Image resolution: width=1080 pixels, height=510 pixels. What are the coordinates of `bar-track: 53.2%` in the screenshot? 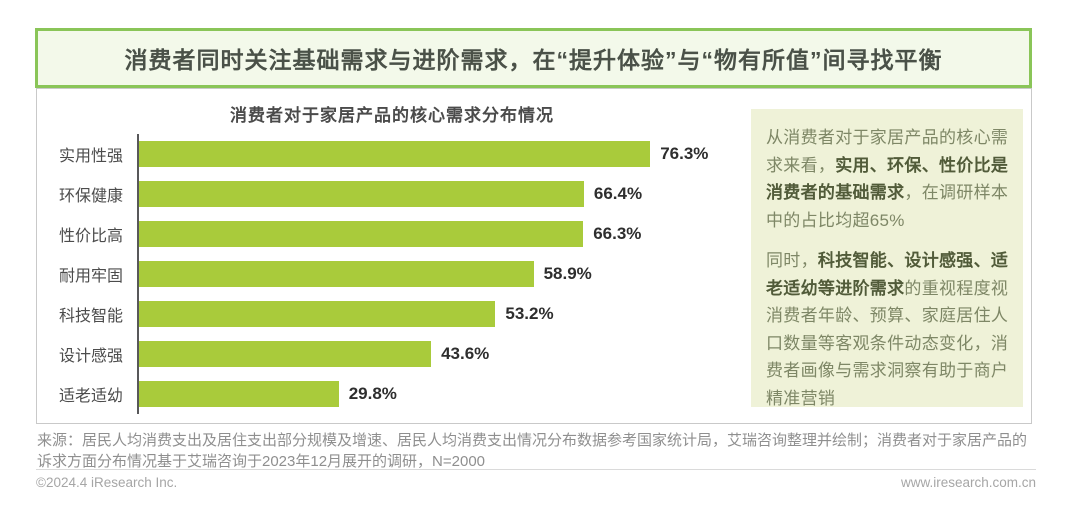 It's located at (442, 314).